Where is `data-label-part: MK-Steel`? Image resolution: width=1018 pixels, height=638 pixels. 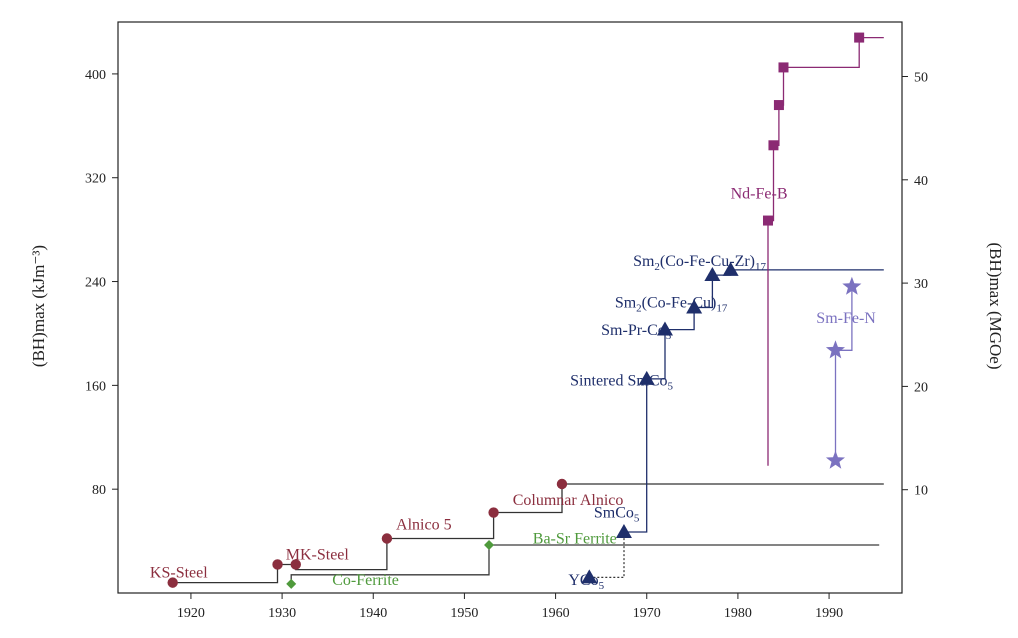
data-label-part: MK-Steel is located at coordinates (318, 554).